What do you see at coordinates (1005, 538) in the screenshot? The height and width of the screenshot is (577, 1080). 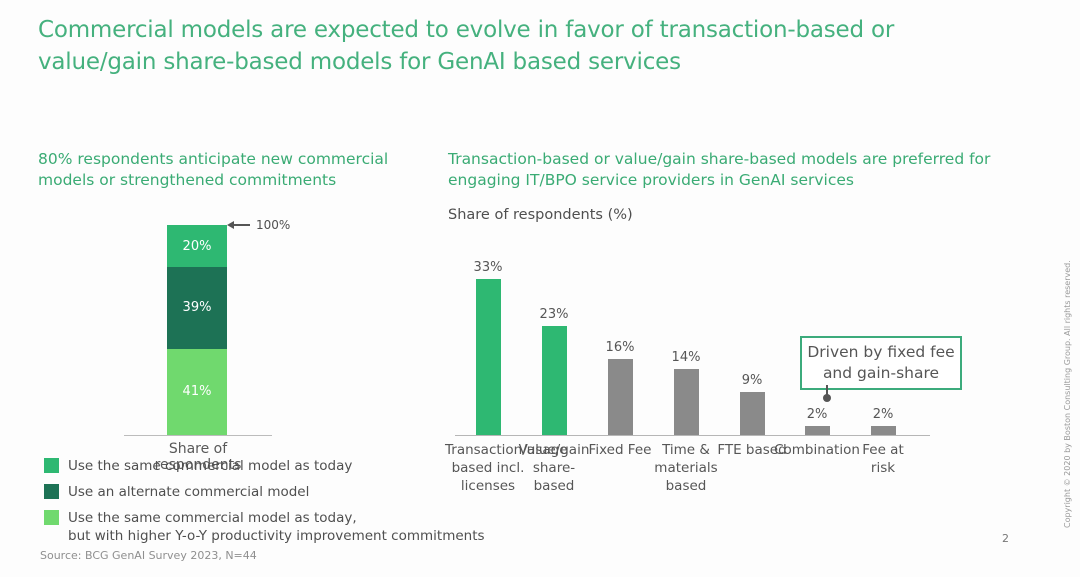 I see `page-number: 2` at bounding box center [1005, 538].